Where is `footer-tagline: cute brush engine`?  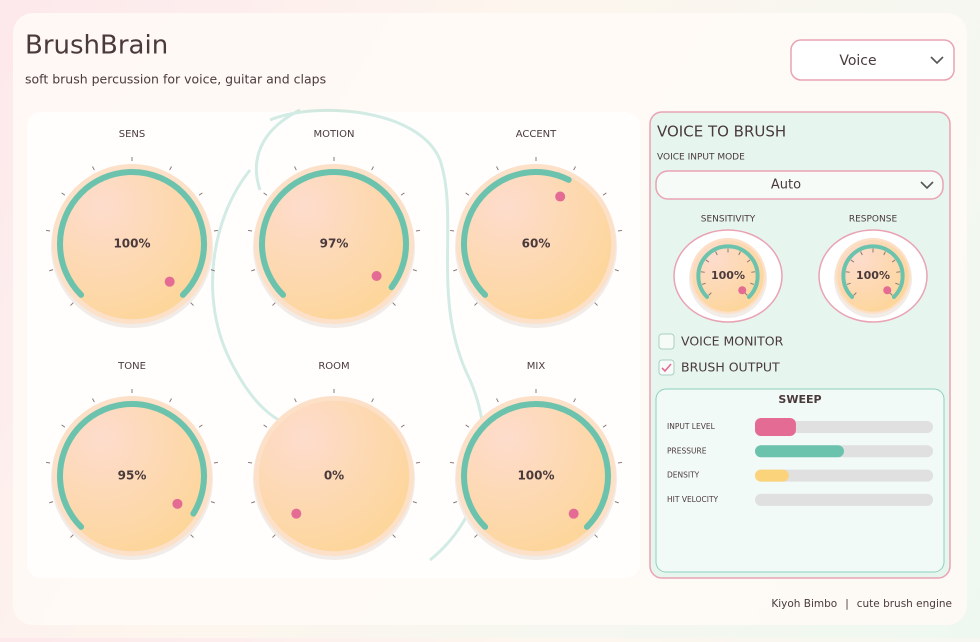 footer-tagline: cute brush engine is located at coordinates (904, 604).